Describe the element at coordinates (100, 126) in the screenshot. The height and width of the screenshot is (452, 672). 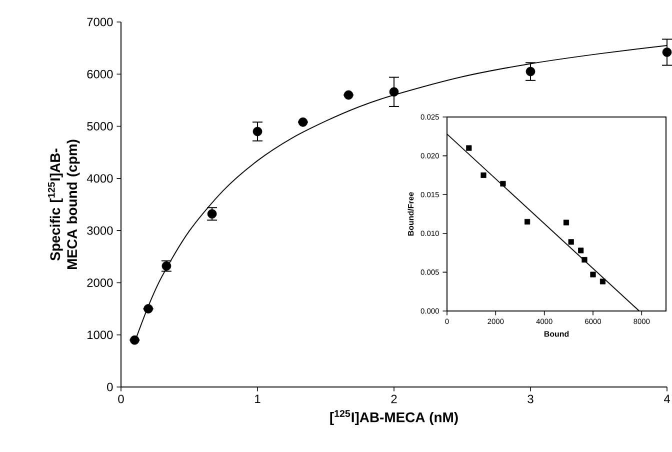
I see `y-tick-label: 5000` at that location.